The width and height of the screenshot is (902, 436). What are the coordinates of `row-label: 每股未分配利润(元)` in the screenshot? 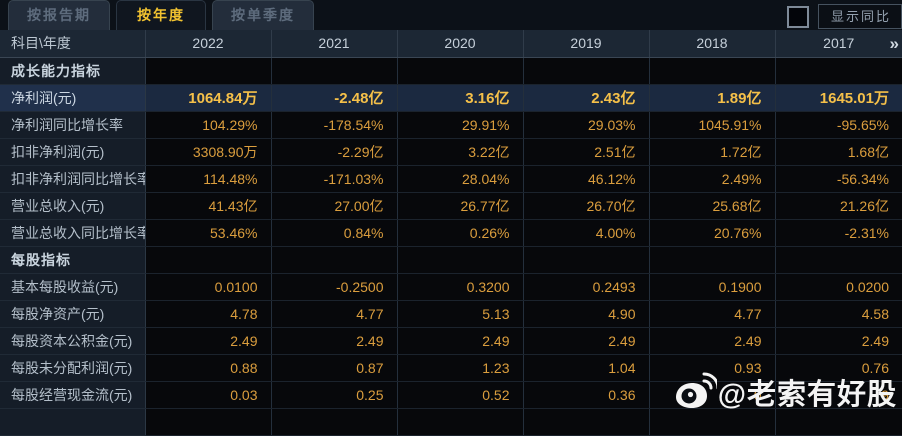 It's located at (73, 368).